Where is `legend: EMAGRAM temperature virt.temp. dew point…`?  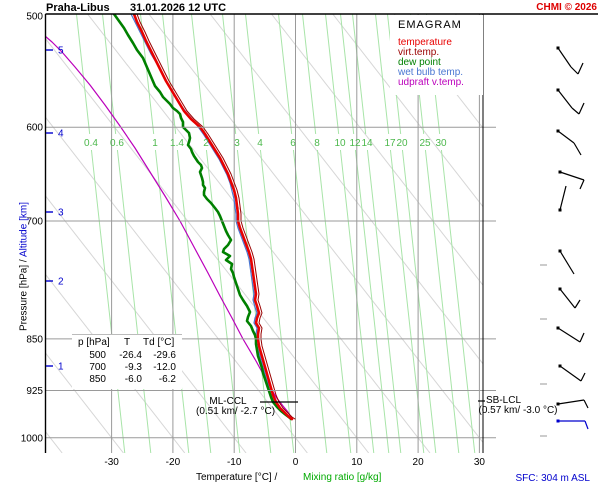
legend: EMAGRAM temperature virt.temp. dew point… is located at coordinates (436, 55).